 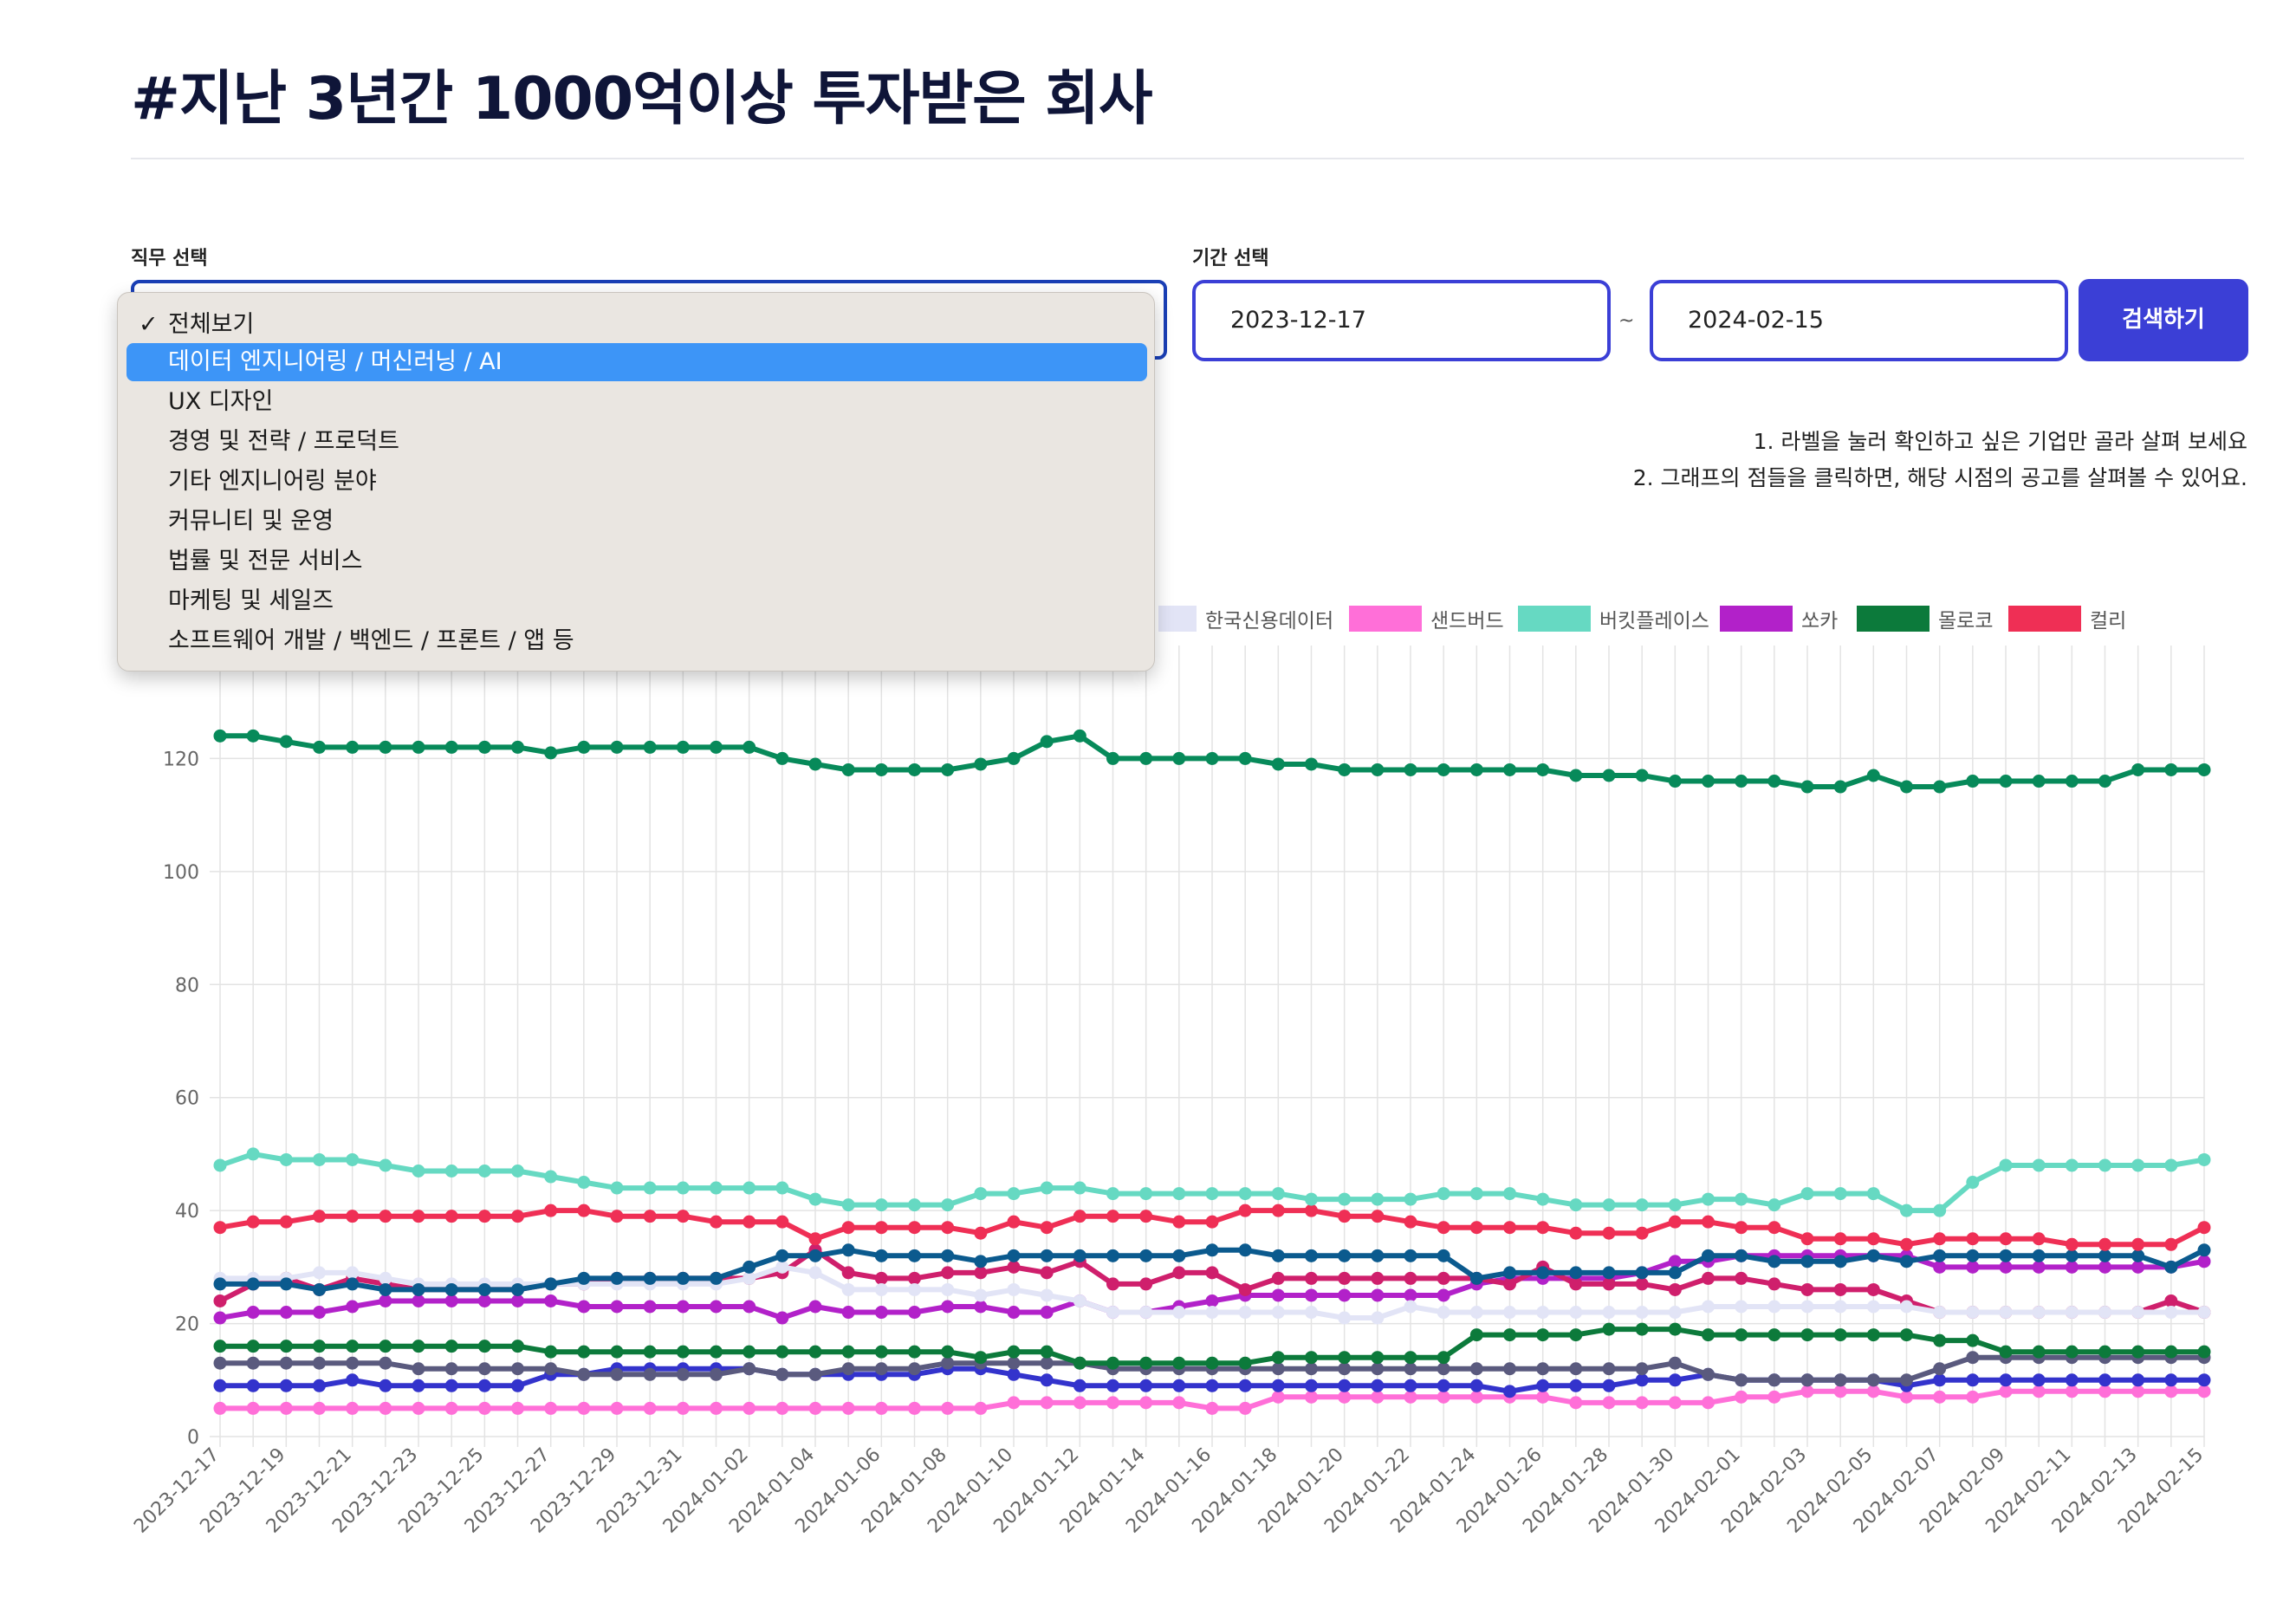 I want to click on legend-item-sendbird: 샌드버드, so click(x=1426, y=619).